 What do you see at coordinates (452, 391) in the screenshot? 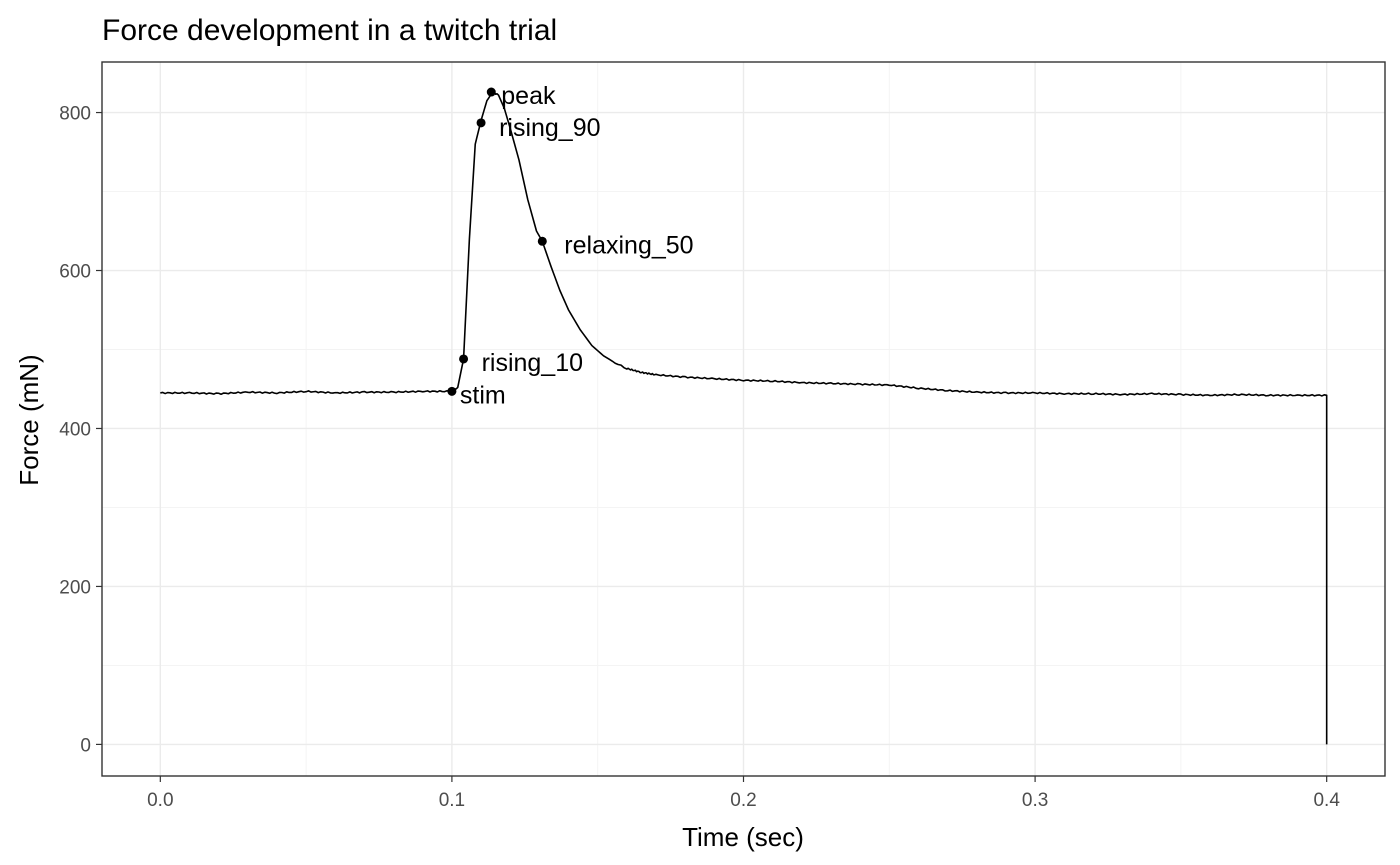
I see `point-stim` at bounding box center [452, 391].